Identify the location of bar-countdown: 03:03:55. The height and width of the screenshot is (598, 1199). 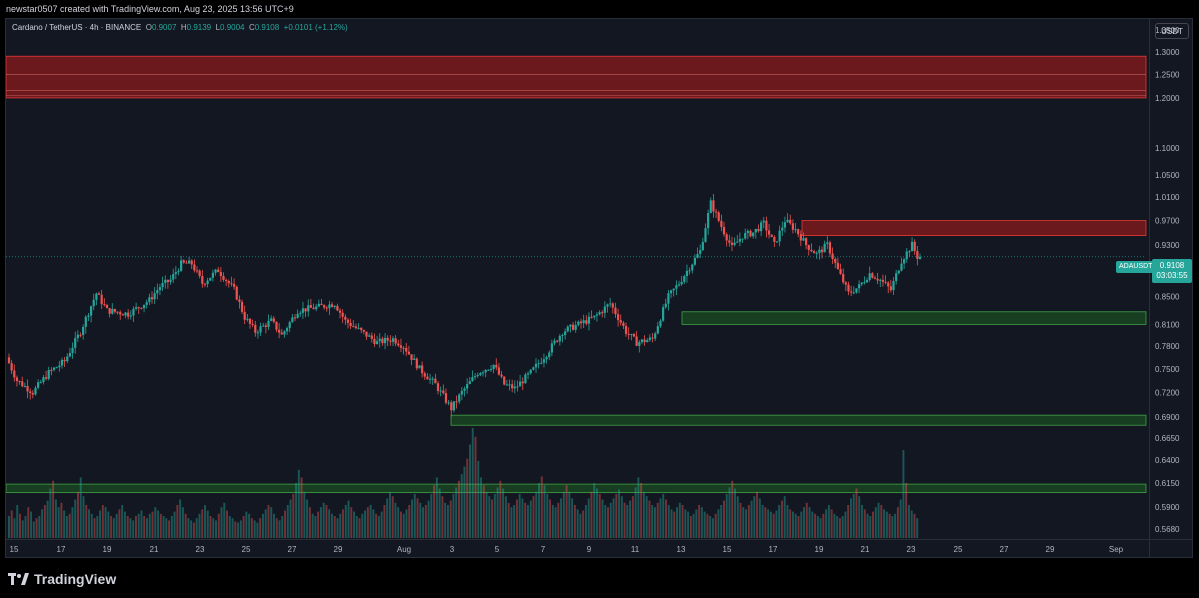
(1172, 275).